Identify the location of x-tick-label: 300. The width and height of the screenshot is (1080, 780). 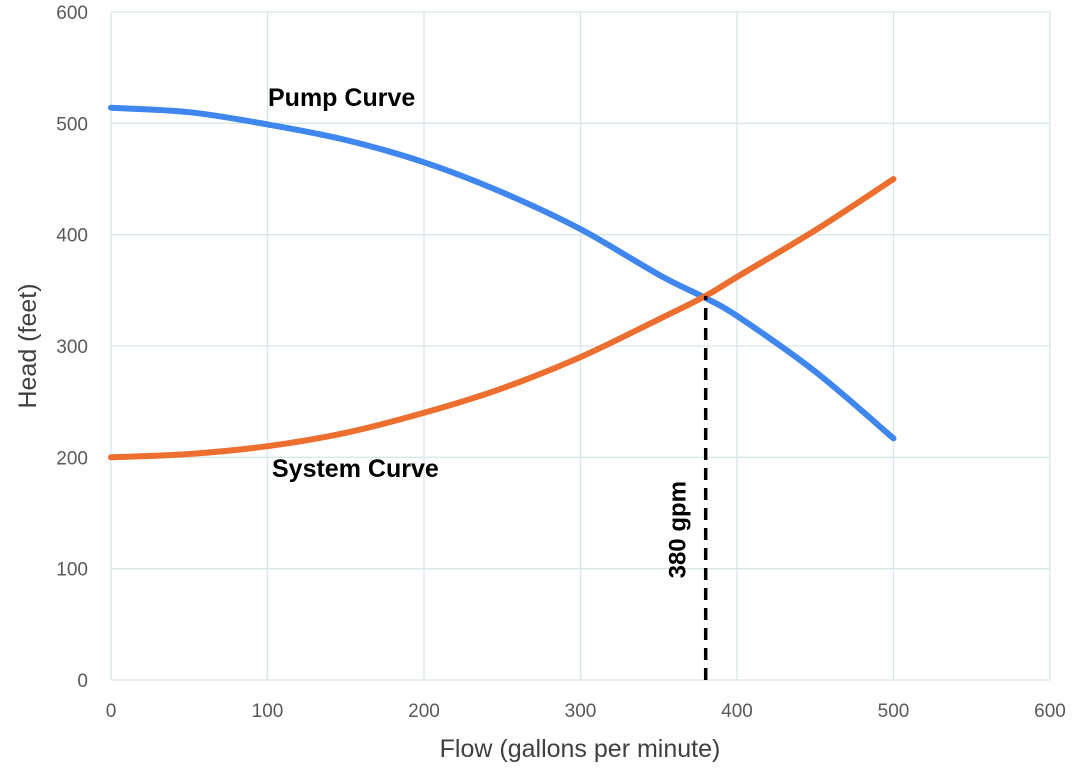
(581, 711).